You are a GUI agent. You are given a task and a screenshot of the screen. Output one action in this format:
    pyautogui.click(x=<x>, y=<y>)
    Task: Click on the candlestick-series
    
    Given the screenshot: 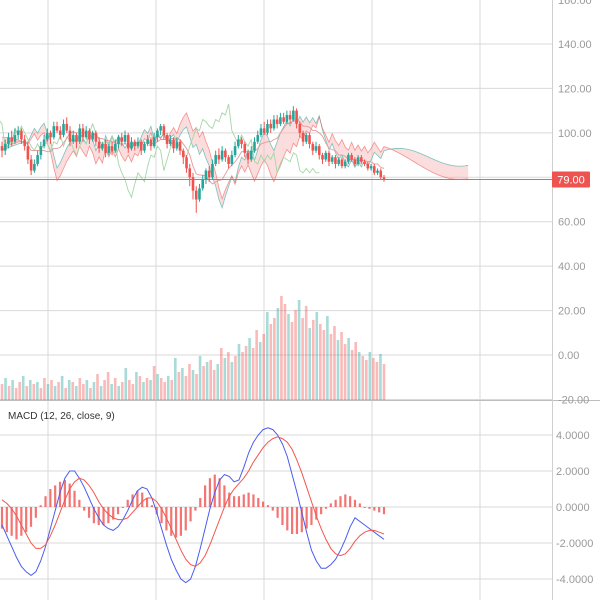 What is the action you would take?
    pyautogui.click(x=193, y=159)
    